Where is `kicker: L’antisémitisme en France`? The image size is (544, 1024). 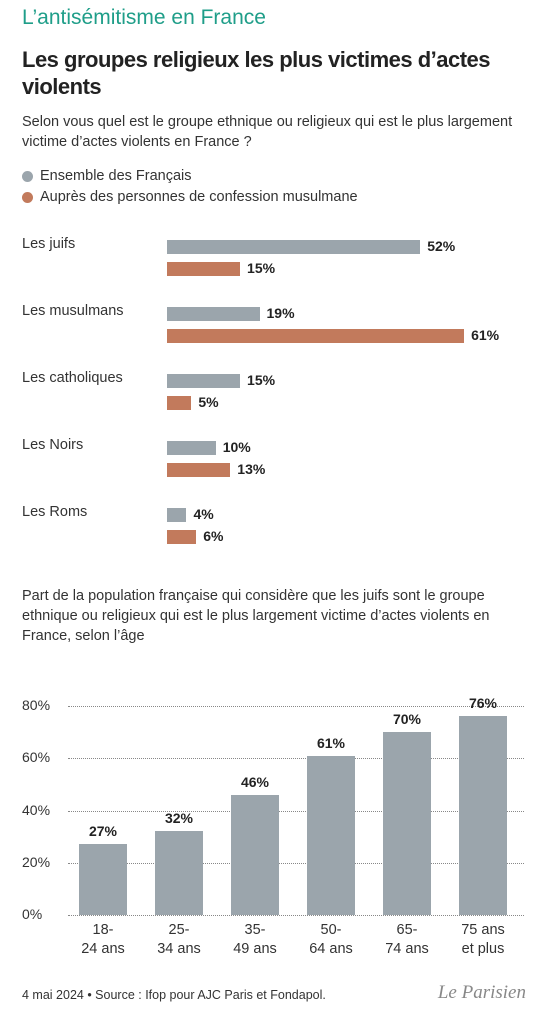
kicker: L’antisémitisme en France is located at coordinates (144, 17).